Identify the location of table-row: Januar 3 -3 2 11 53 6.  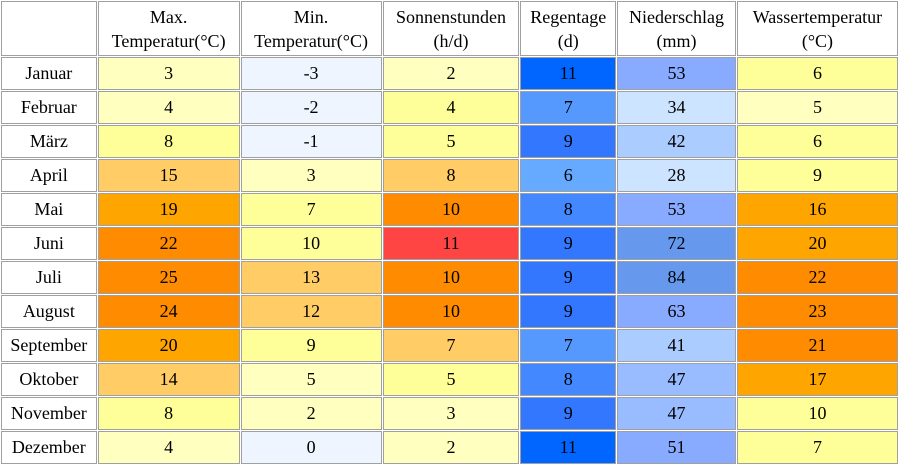
(449, 73).